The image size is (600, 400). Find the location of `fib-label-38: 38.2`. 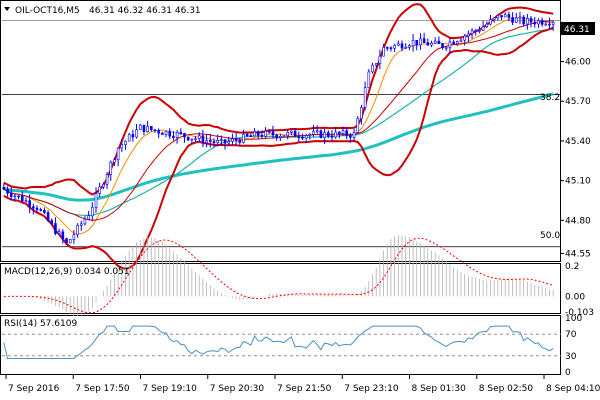

fib-label-38: 38.2 is located at coordinates (550, 98).